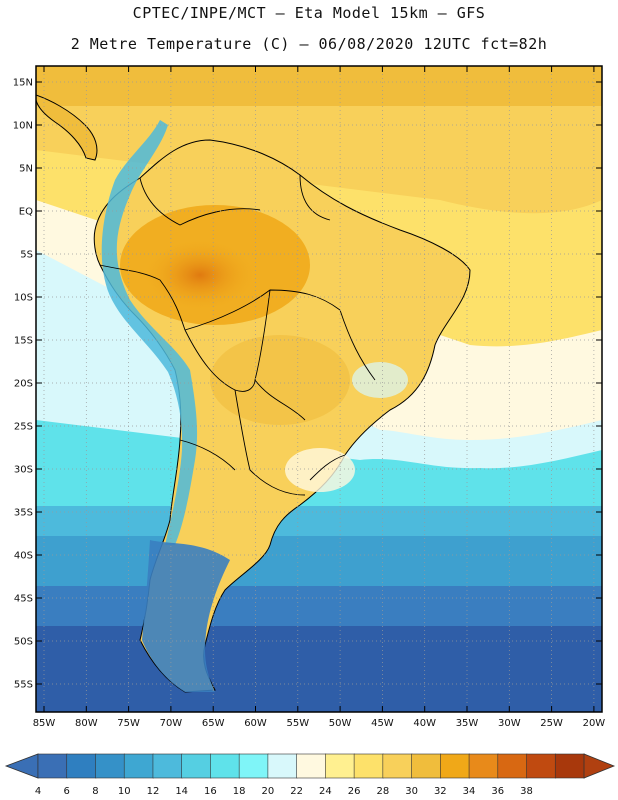 The width and height of the screenshot is (618, 800). What do you see at coordinates (23, 685) in the screenshot?
I see `lat-label: 55S` at bounding box center [23, 685].